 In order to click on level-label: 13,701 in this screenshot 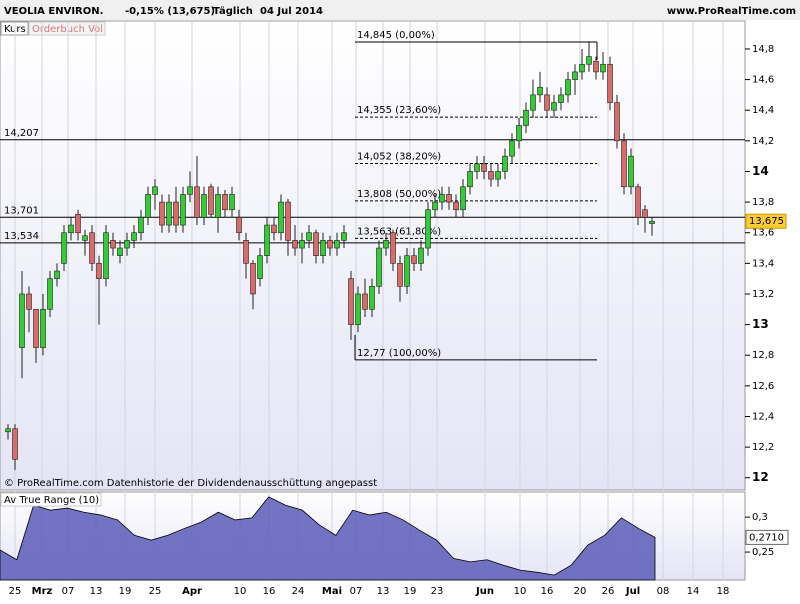, I will do `click(21, 210)`.